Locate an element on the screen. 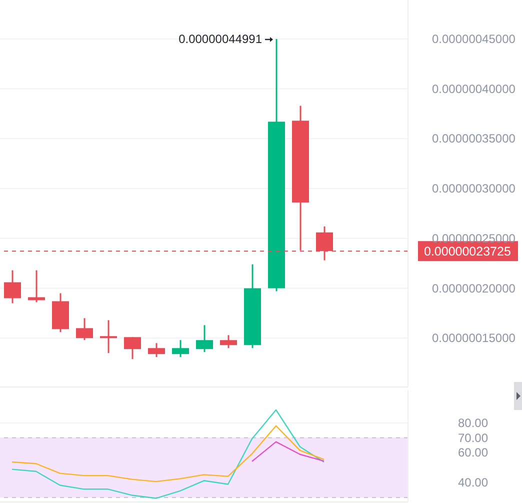 The height and width of the screenshot is (503, 522). y-tick-label: 0.00000045000 is located at coordinates (474, 39).